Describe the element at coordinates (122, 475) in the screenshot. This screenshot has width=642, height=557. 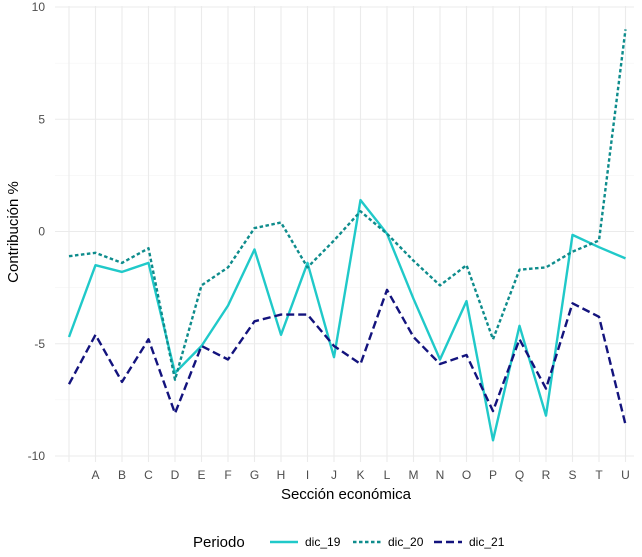
I see `x-tick-label: B` at that location.